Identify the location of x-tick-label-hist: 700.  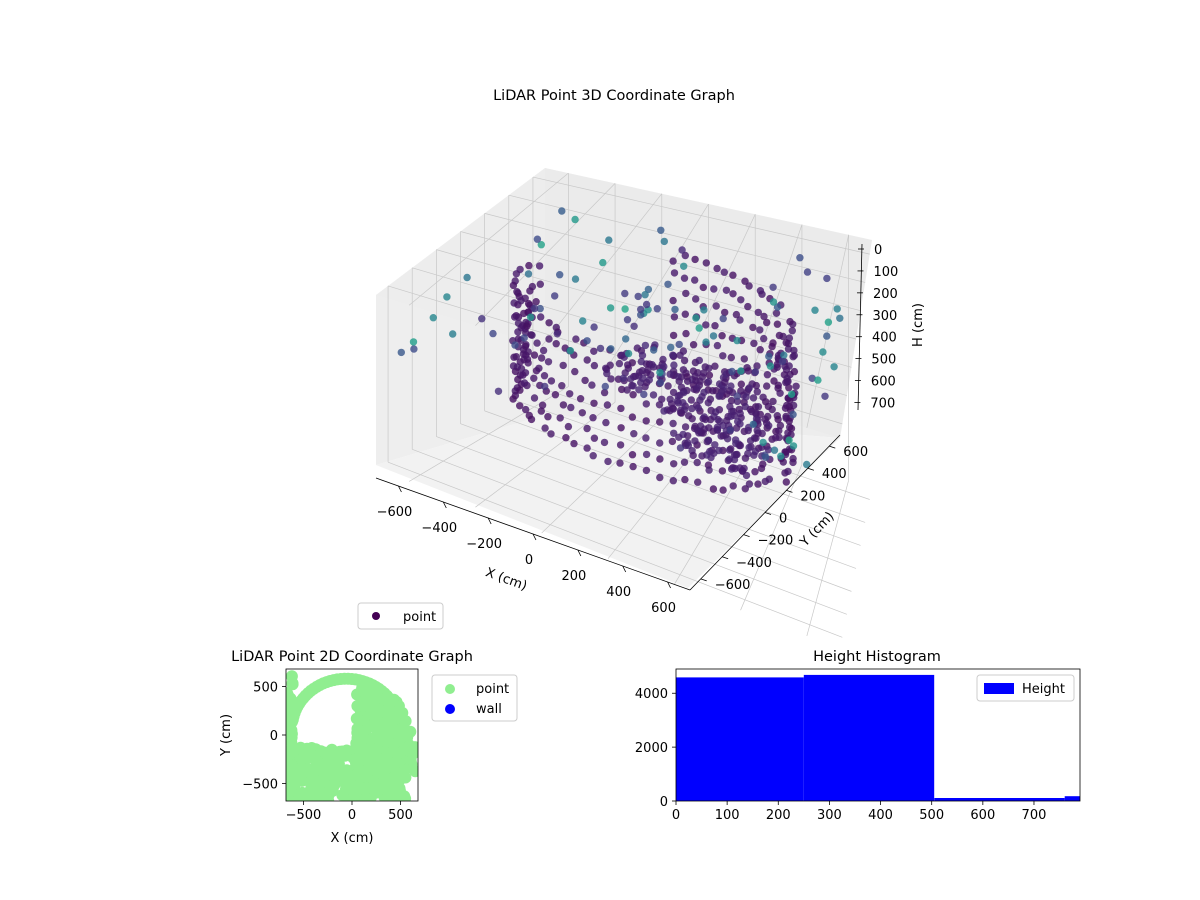
(1034, 815).